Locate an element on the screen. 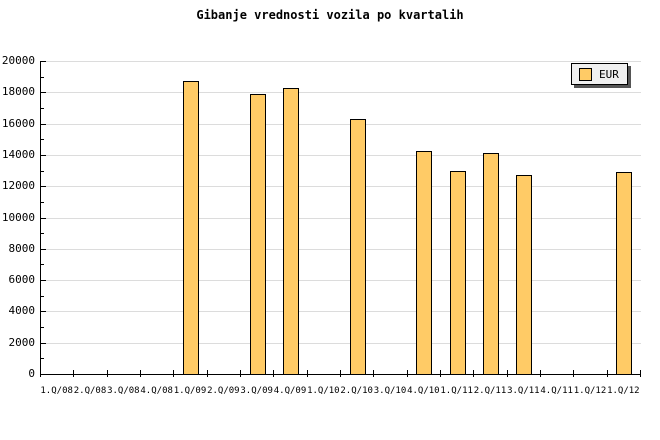 Image resolution: width=660 pixels, height=440 pixels. x-axis-label-2q08: 2.Q/08 is located at coordinates (90, 391).